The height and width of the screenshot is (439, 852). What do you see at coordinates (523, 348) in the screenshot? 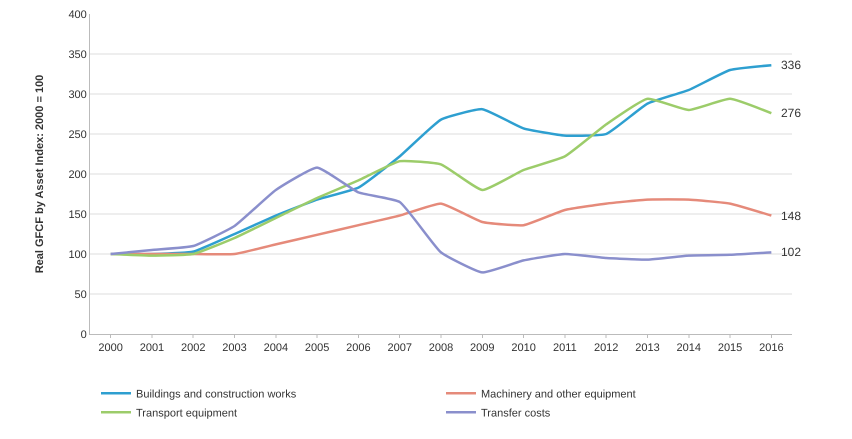
I see `x-tick-label: 2010` at bounding box center [523, 348].